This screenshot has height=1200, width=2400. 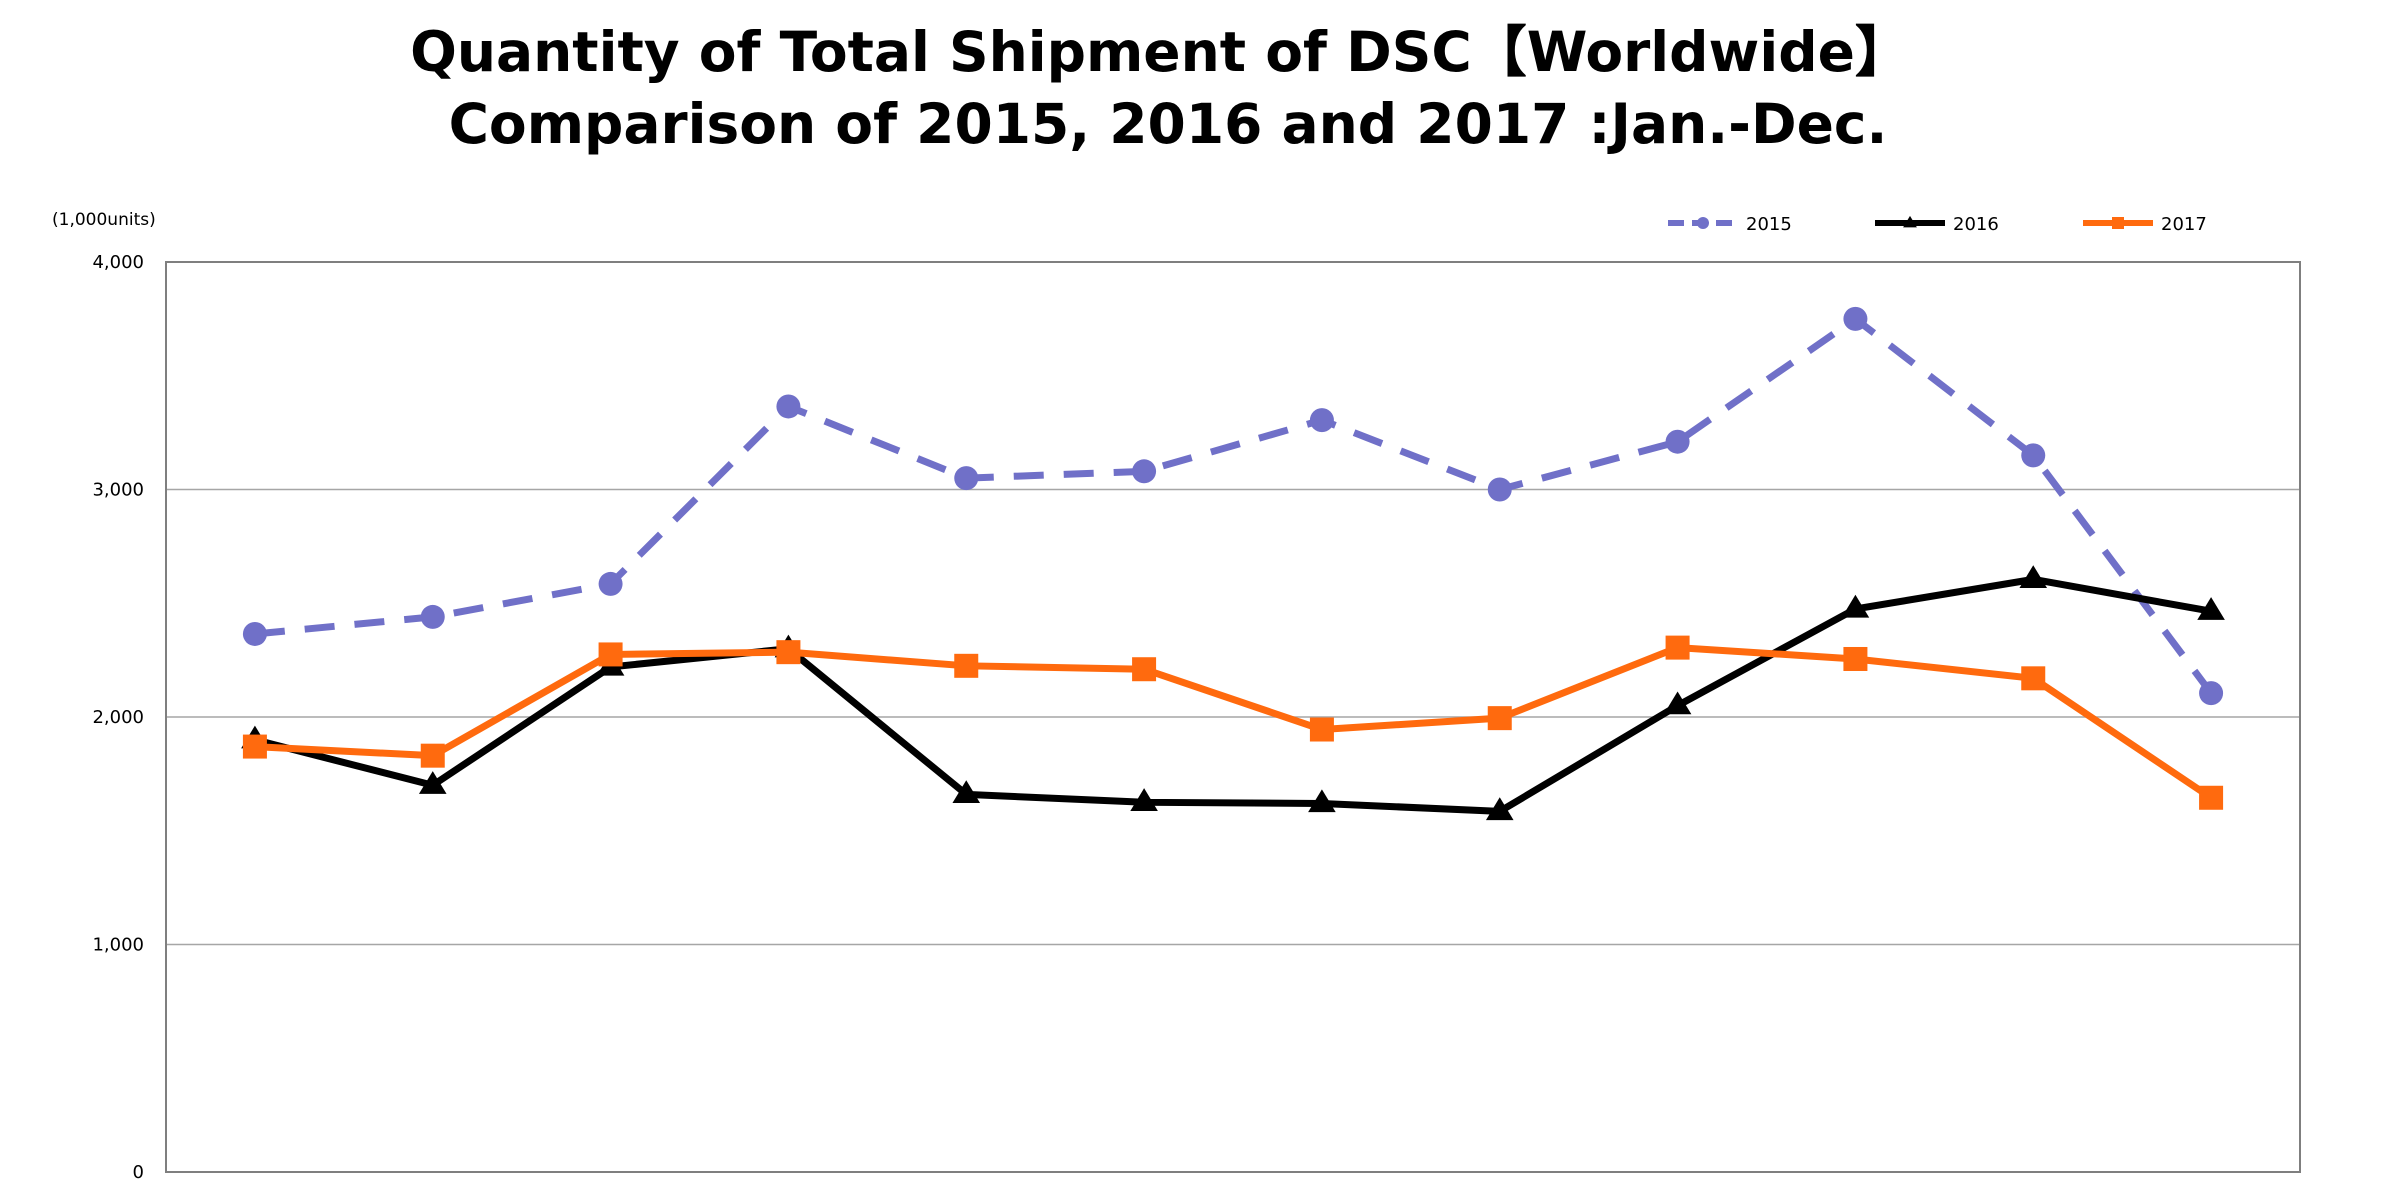 I want to click on y-tick-label: 4,000, so click(x=118, y=262).